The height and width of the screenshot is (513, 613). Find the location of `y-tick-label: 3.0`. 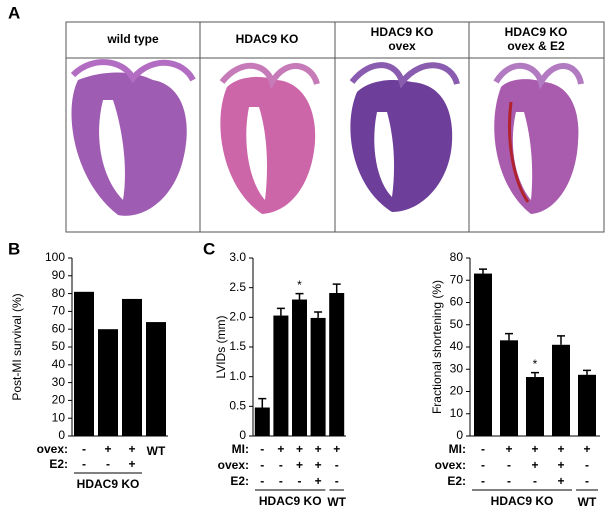

y-tick-label: 3.0 is located at coordinates (237, 257).